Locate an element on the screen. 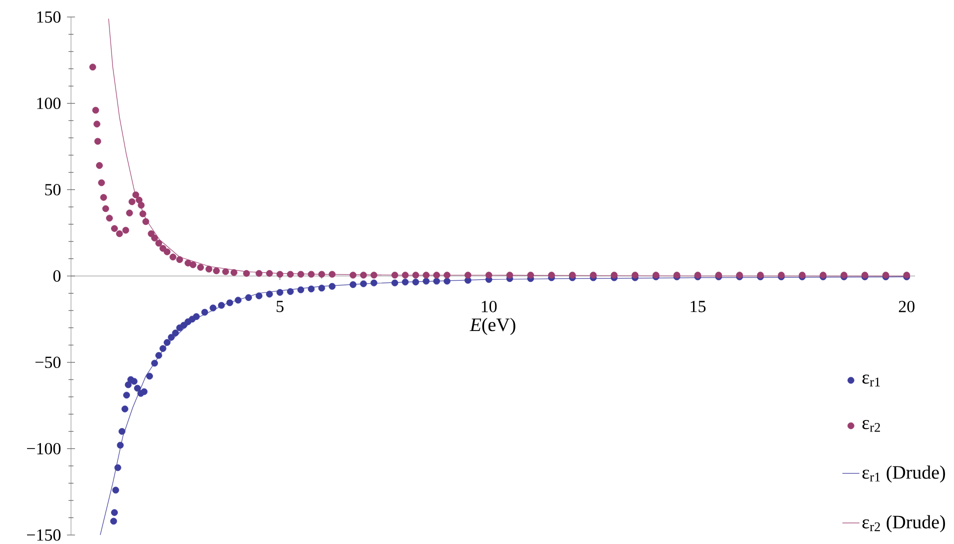 The width and height of the screenshot is (954, 544). y-tick-label: −100 is located at coordinates (44, 448).